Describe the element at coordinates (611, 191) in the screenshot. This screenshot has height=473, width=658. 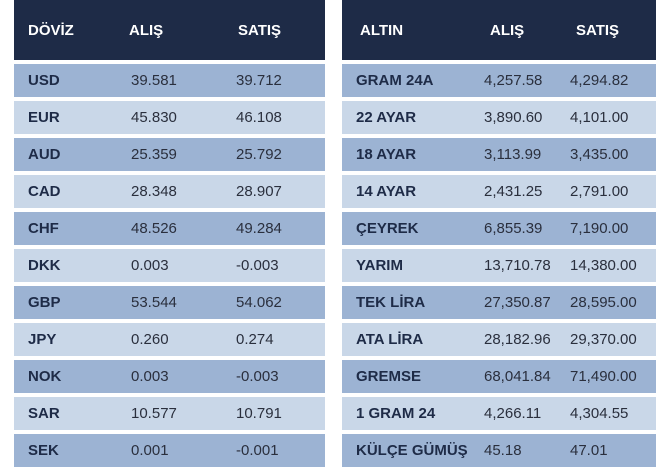
I see `gold-sell-cell: 2,791.00` at that location.